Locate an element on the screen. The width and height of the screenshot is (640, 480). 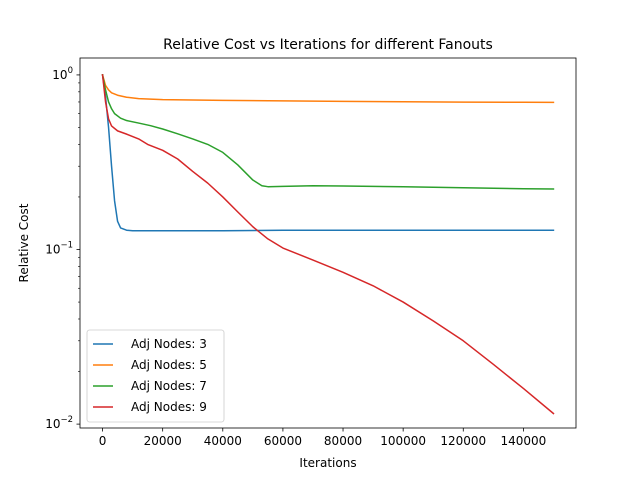
legend-label-4: Adj Nodes: 9 is located at coordinates (169, 407).